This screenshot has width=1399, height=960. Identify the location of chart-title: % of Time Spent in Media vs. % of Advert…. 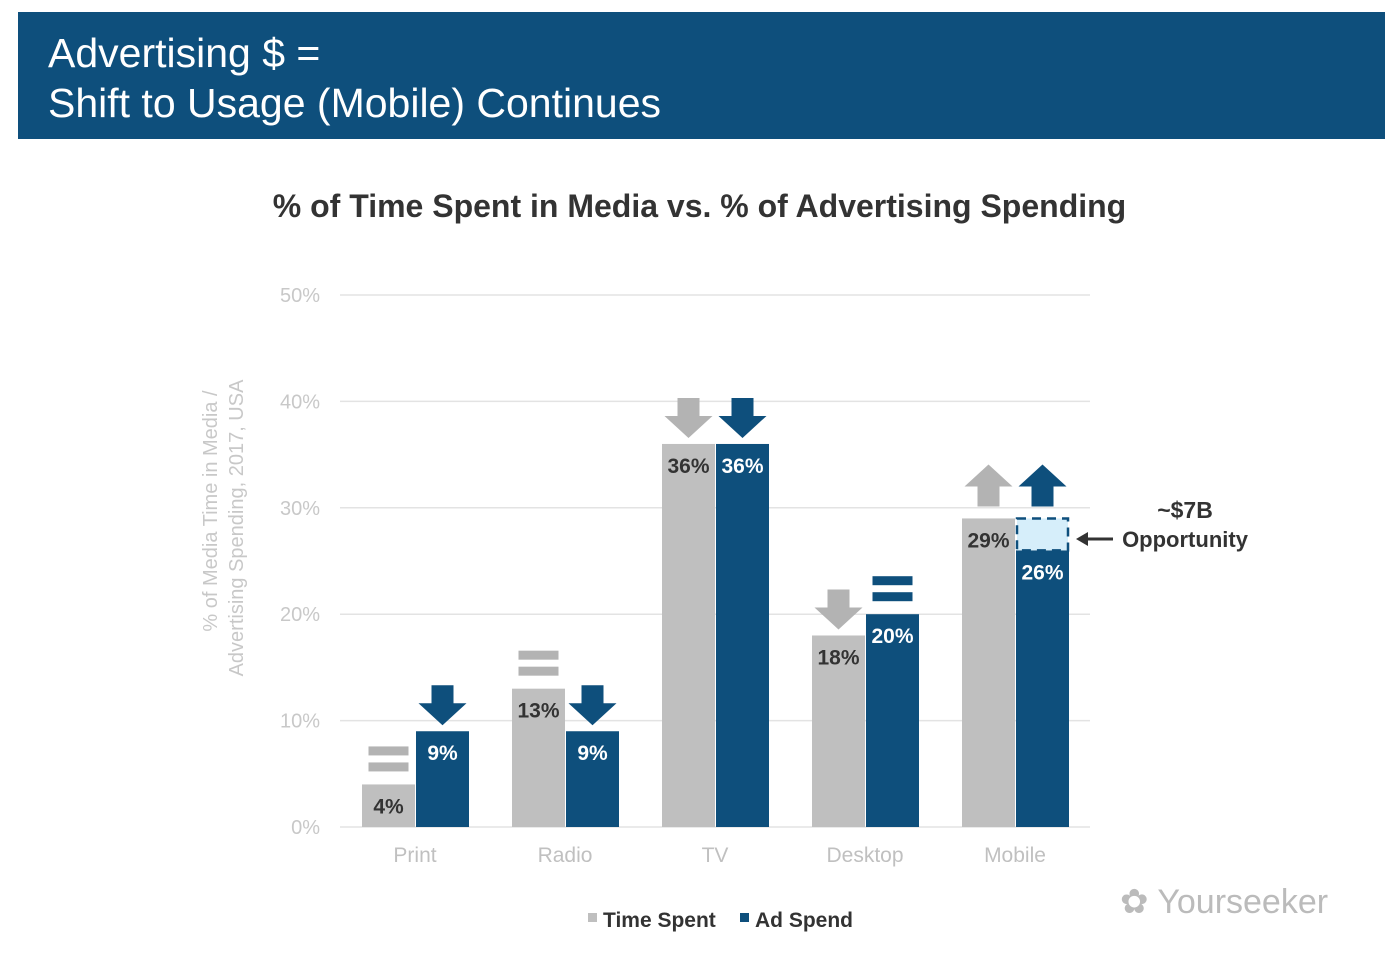
(699, 206).